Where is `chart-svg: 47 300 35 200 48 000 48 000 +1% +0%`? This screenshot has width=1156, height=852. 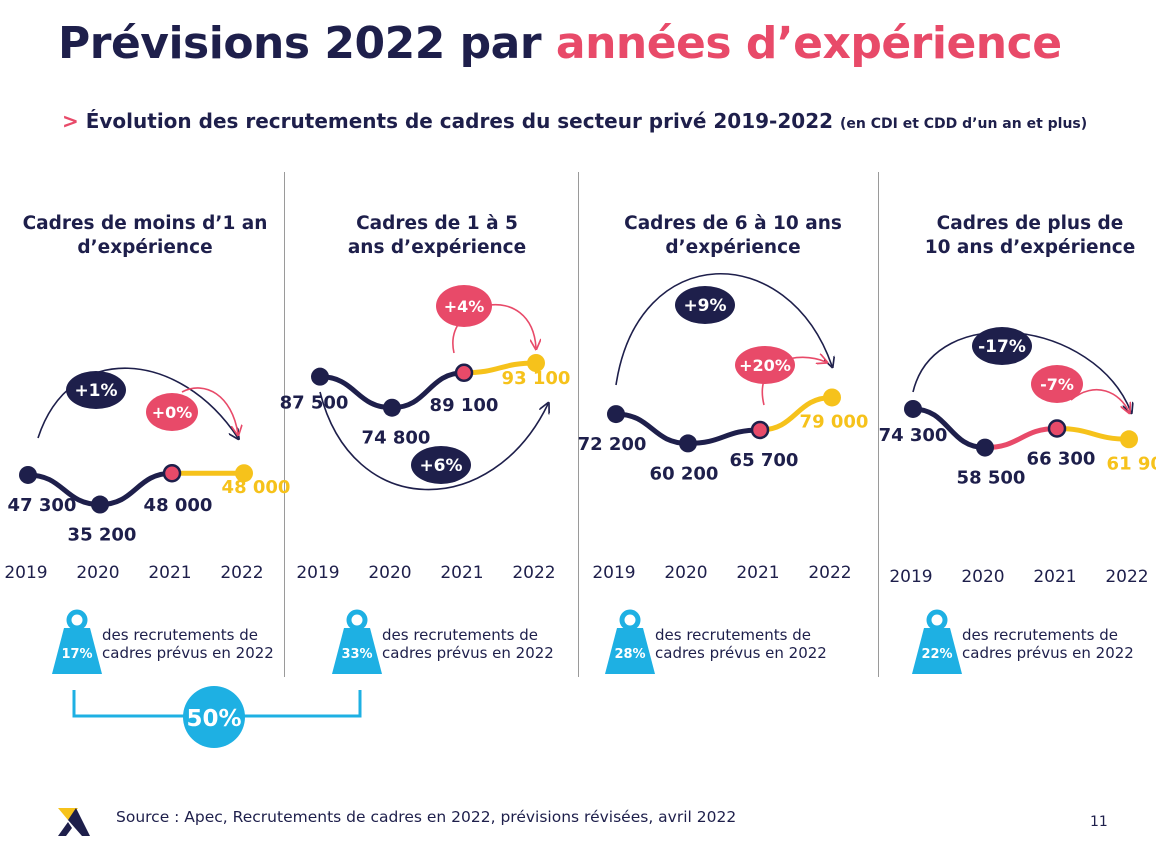
chart-svg: 47 300 35 200 48 000 48 000 +1% +0% is located at coordinates (149, 456).